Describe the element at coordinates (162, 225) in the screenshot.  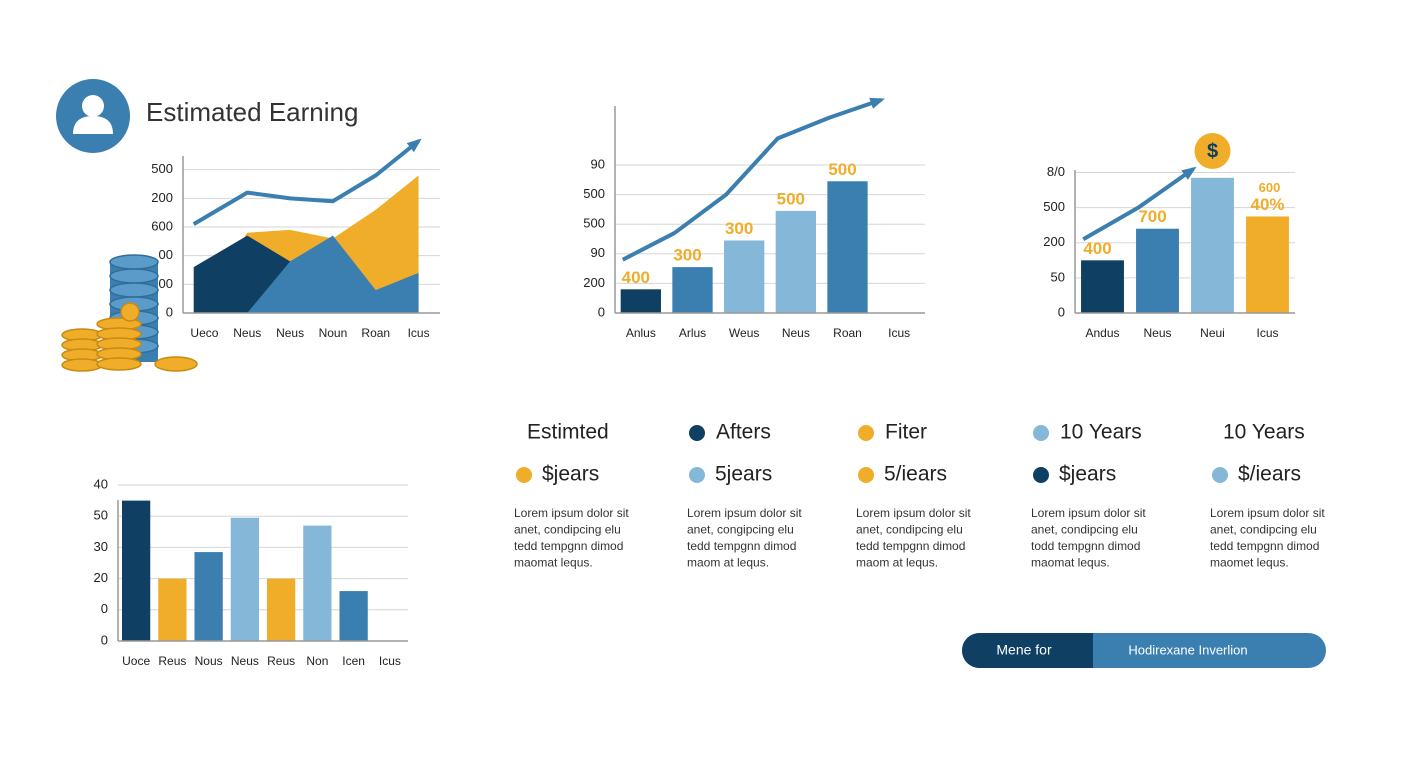
I see `y-tick-label: 600` at that location.